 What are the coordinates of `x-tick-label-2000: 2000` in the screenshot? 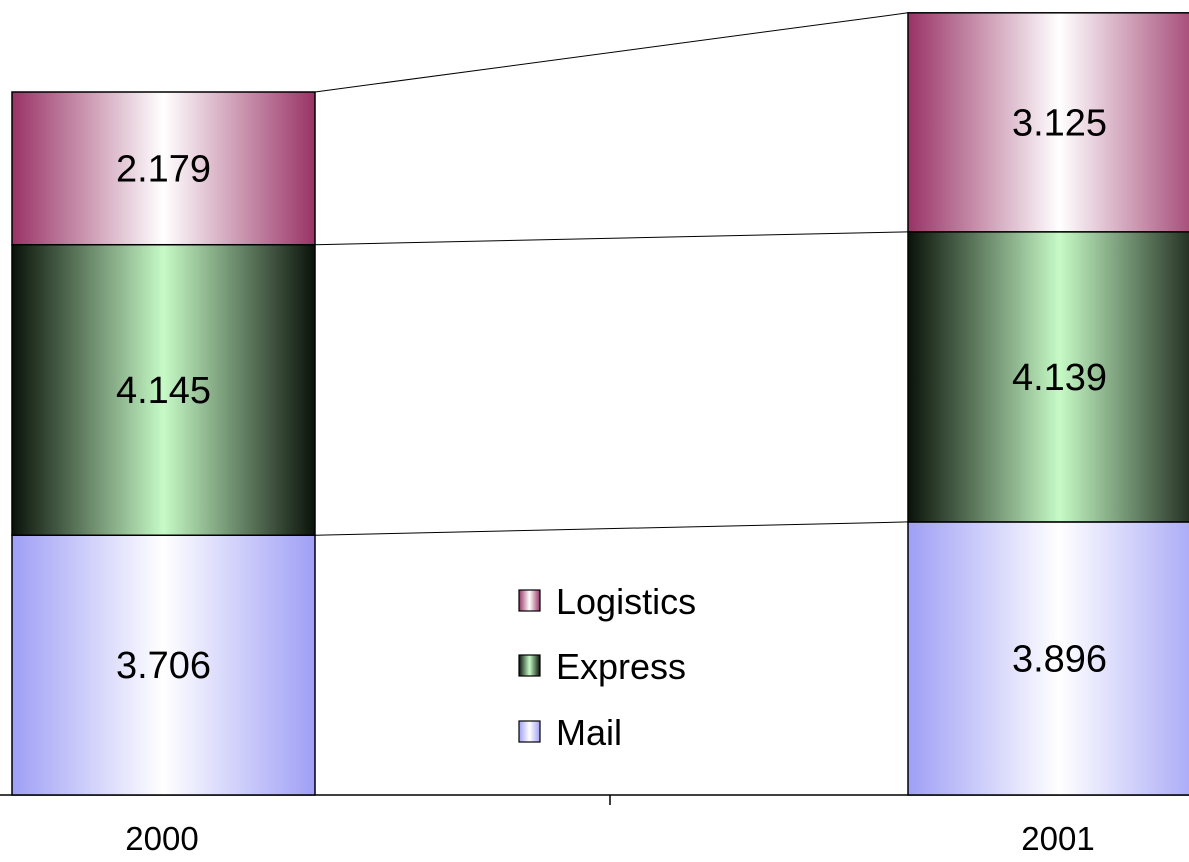 It's located at (161, 838).